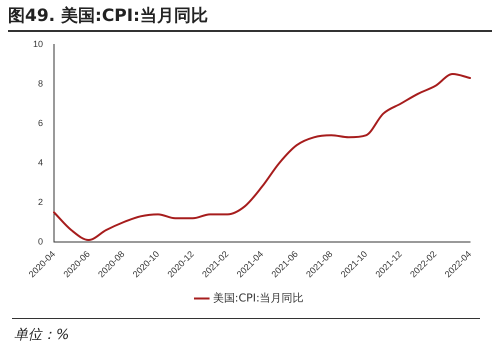 This screenshot has width=500, height=355. Describe the element at coordinates (38, 43) in the screenshot. I see `y-tick-label: 10` at that location.